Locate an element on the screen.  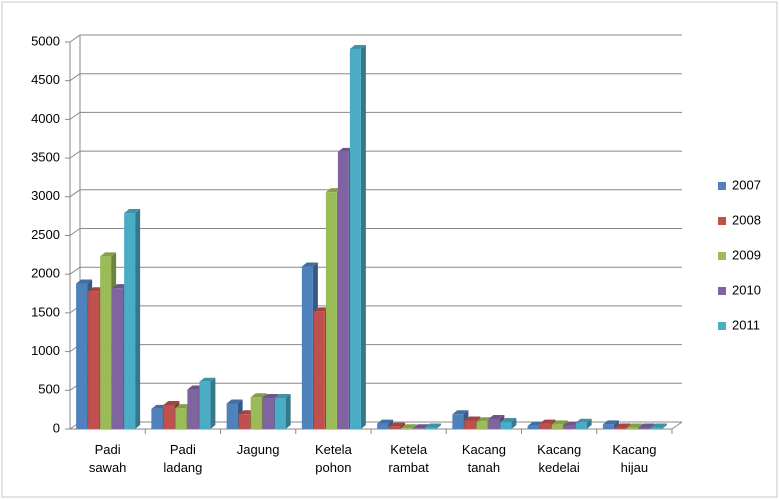
y-tick-label: 3500 is located at coordinates (45, 157).